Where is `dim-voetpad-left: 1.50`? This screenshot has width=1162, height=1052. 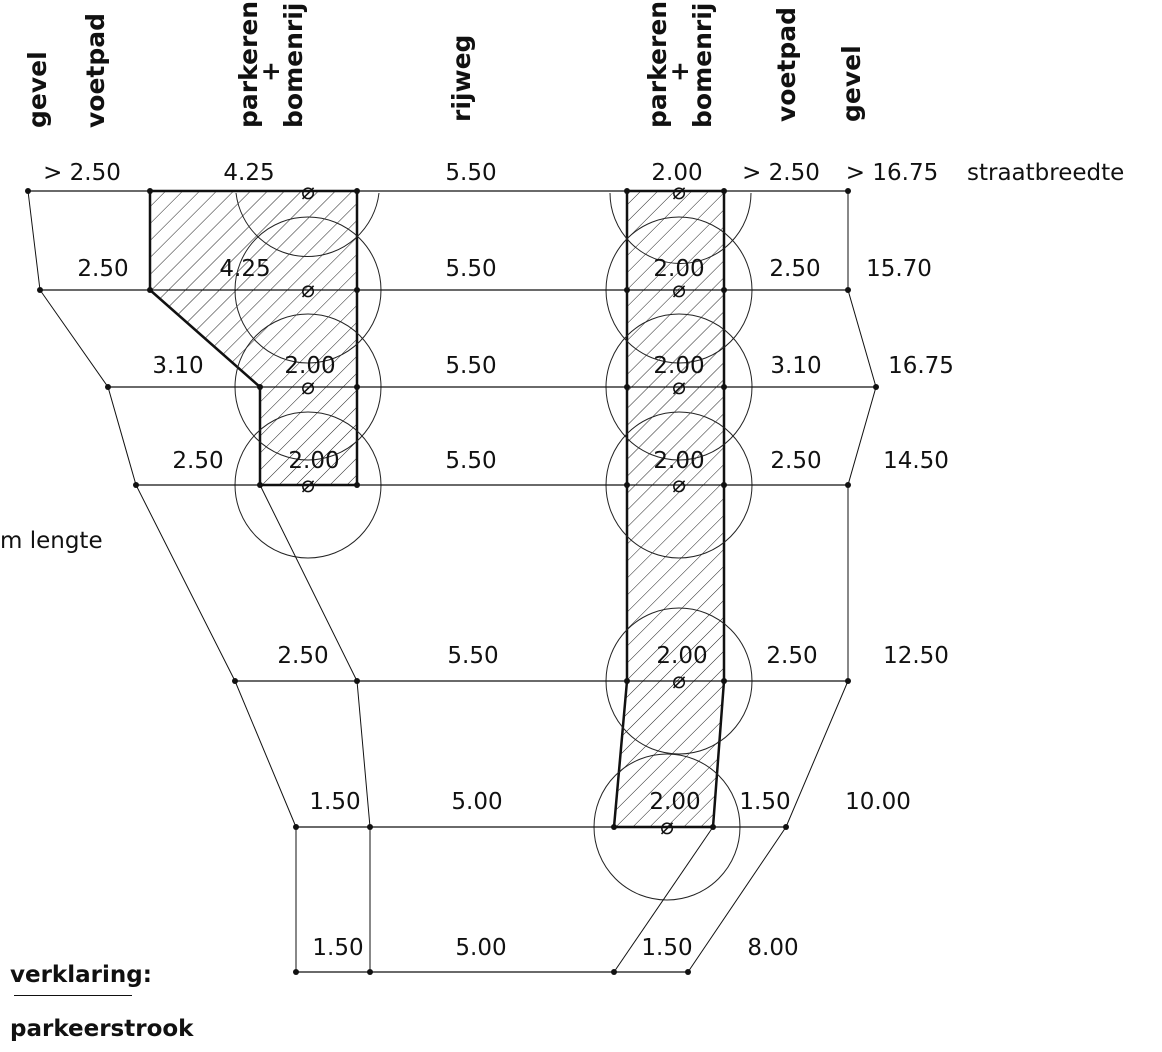 dim-voetpad-left: 1.50 is located at coordinates (334, 802).